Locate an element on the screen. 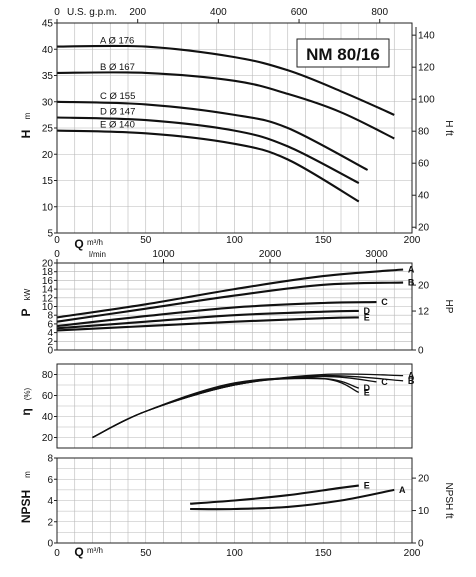  q-tick-label-bottom: 200 is located at coordinates (412, 553).